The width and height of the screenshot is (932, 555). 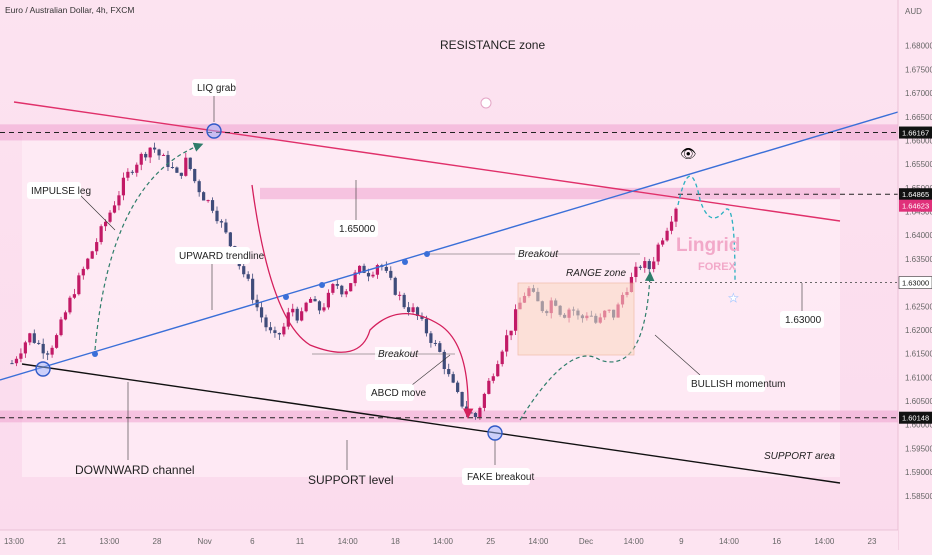 I want to click on level-163-box, so click(x=802, y=319).